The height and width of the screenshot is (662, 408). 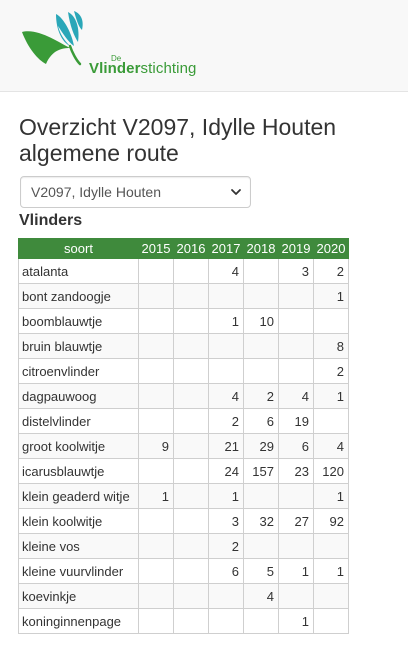 What do you see at coordinates (261, 521) in the screenshot?
I see `count-cell: 32` at bounding box center [261, 521].